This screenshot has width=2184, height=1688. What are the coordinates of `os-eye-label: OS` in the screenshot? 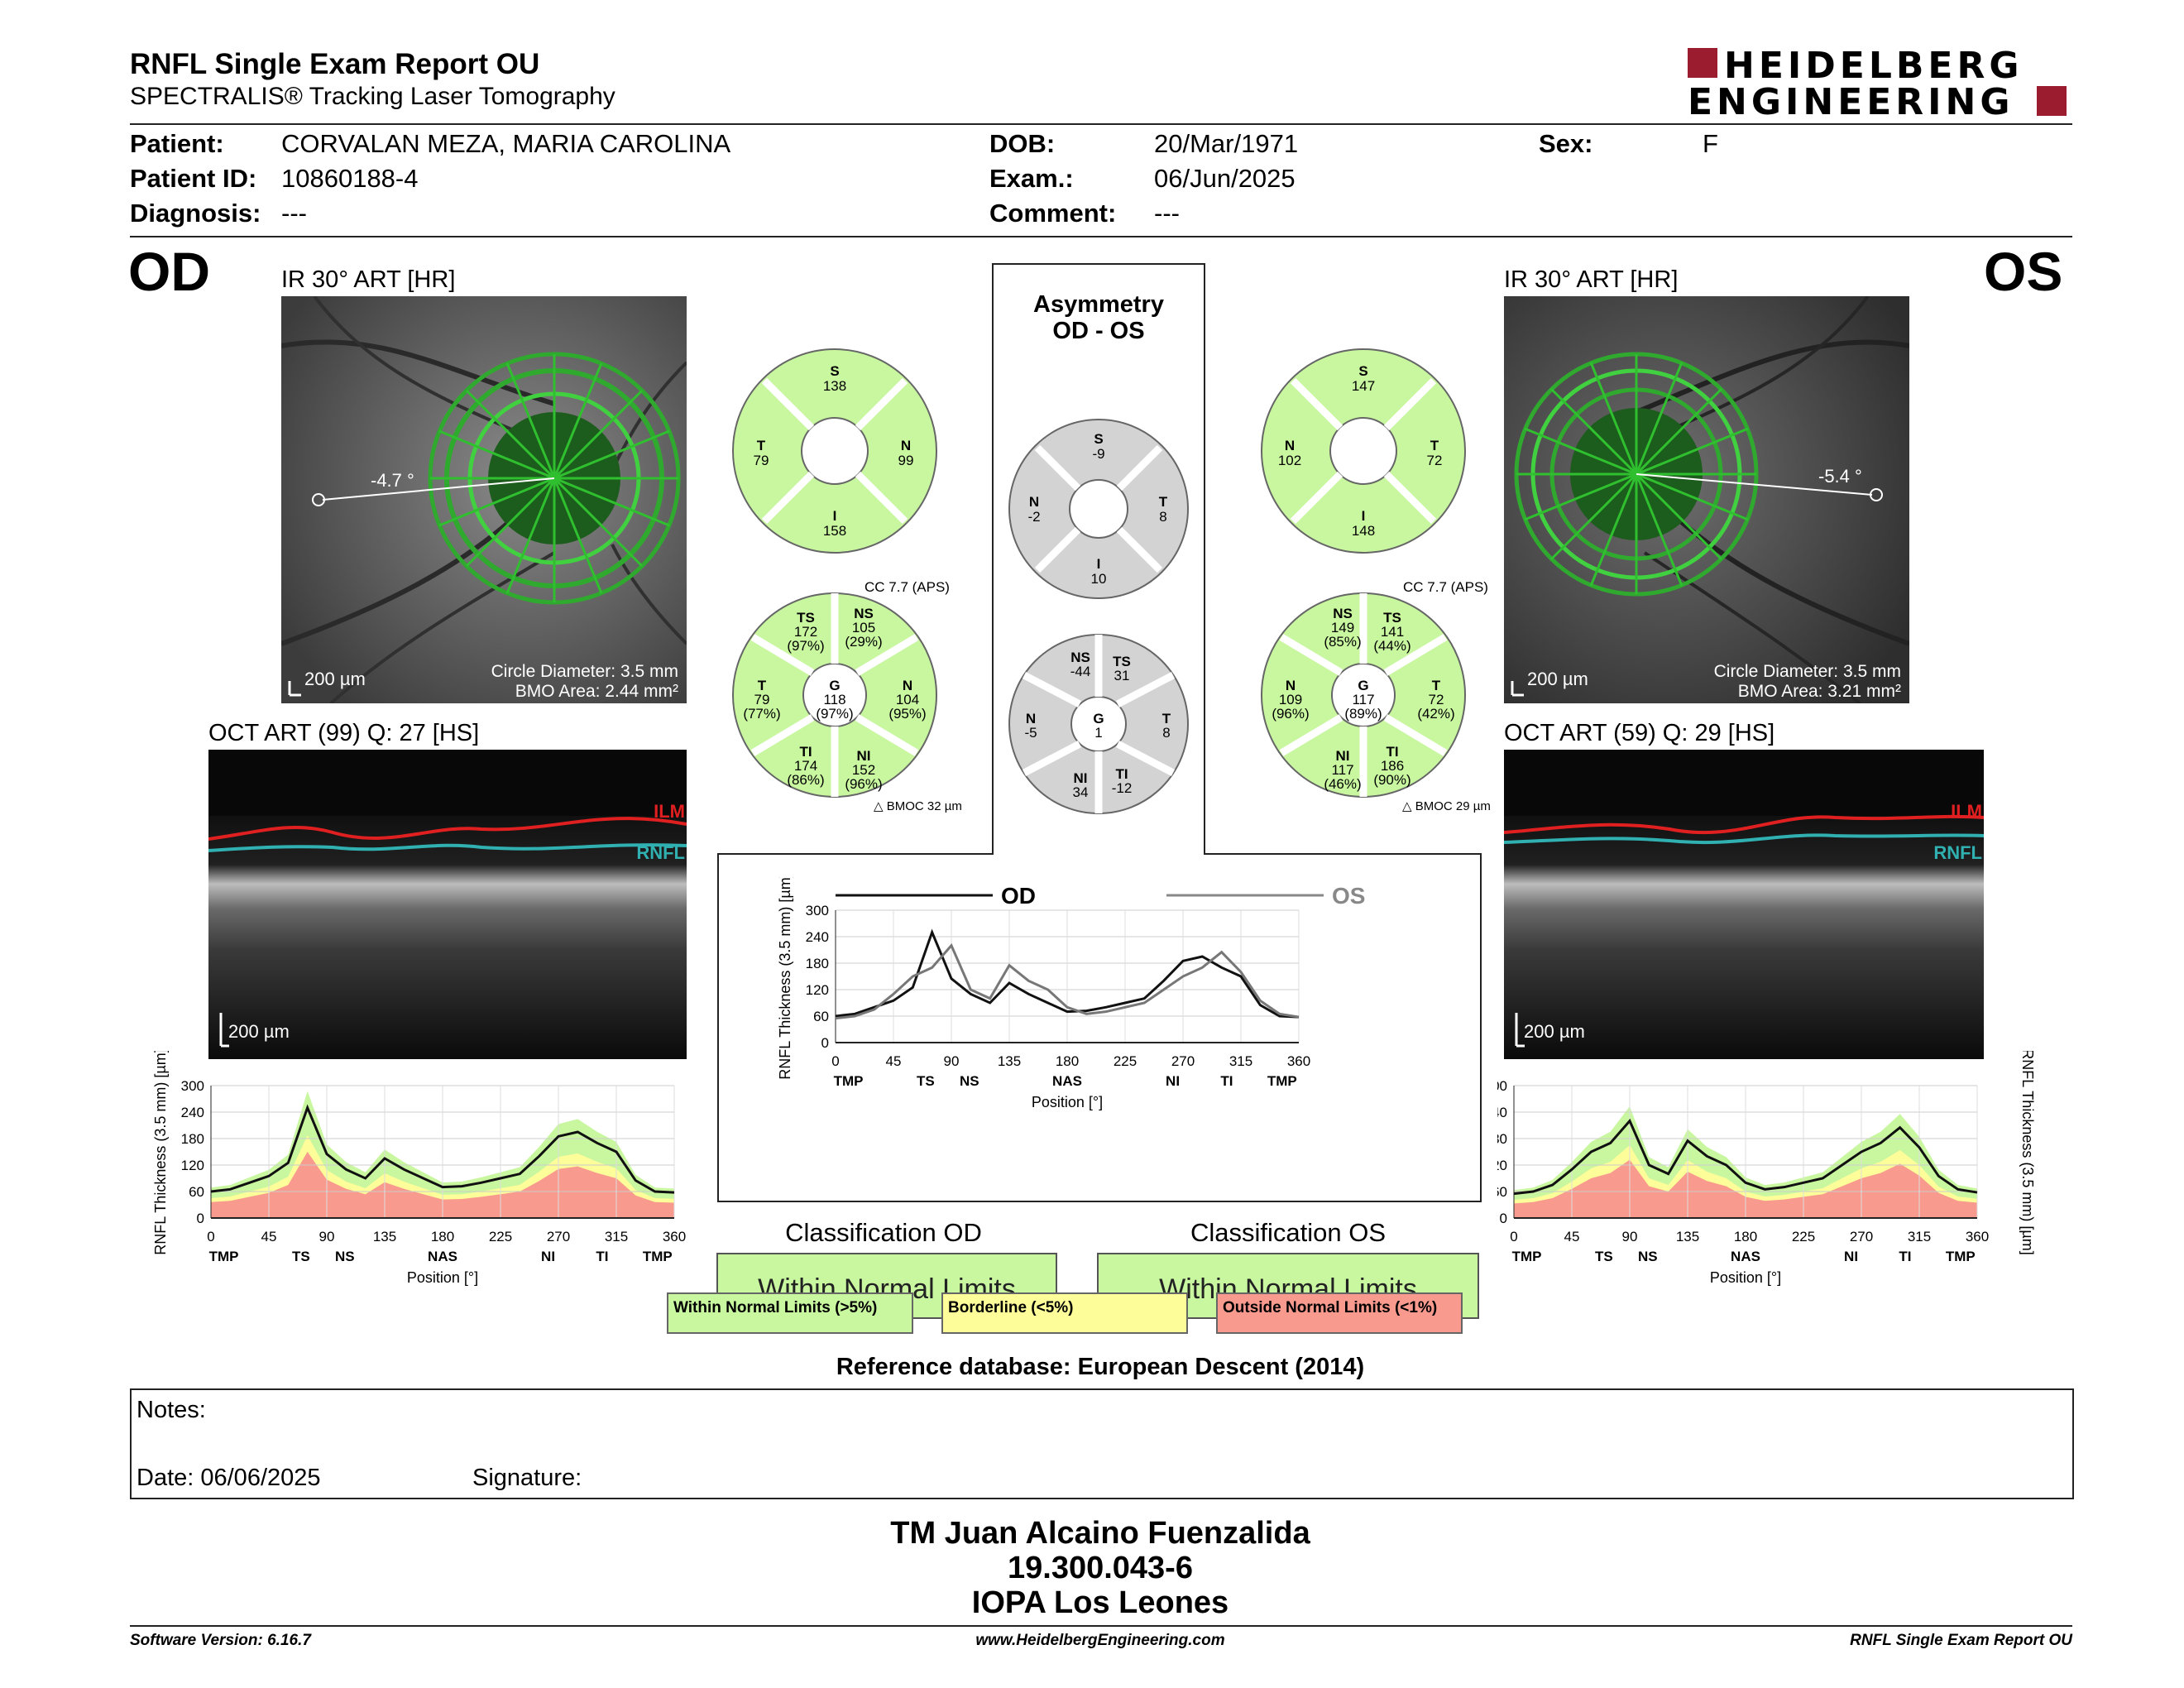 It's located at (2023, 271).